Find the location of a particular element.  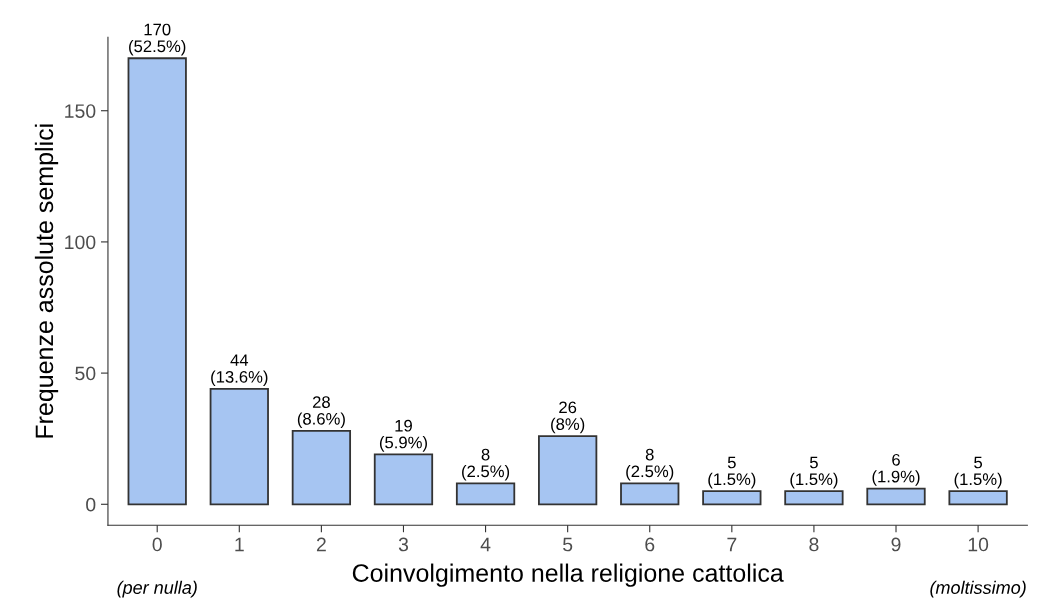

text: (moltissimo) is located at coordinates (978, 589).